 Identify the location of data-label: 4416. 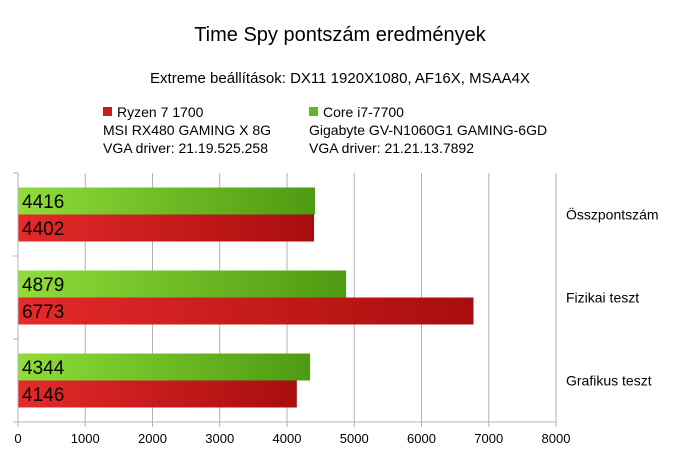
(43, 202).